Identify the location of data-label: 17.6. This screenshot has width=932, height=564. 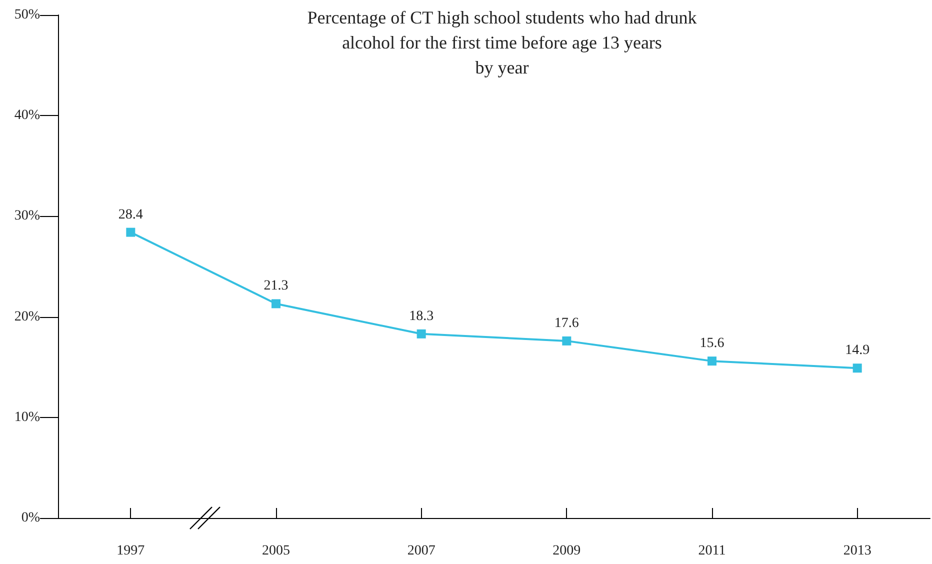
(566, 323).